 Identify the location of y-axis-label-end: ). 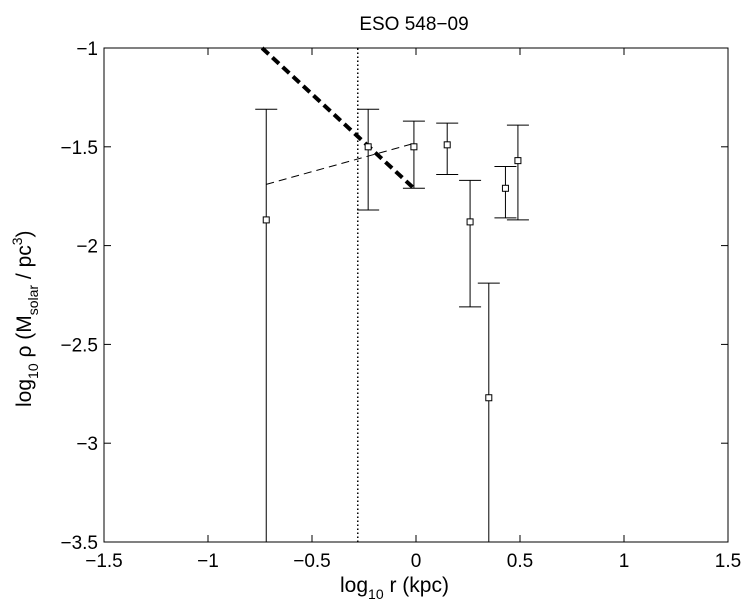
(24, 233).